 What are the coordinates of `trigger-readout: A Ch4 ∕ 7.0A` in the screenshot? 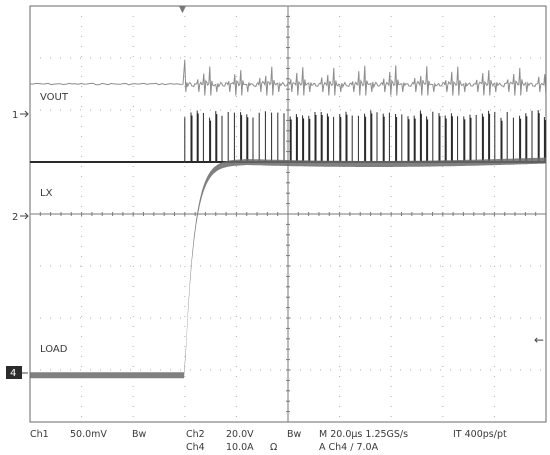 It's located at (349, 447).